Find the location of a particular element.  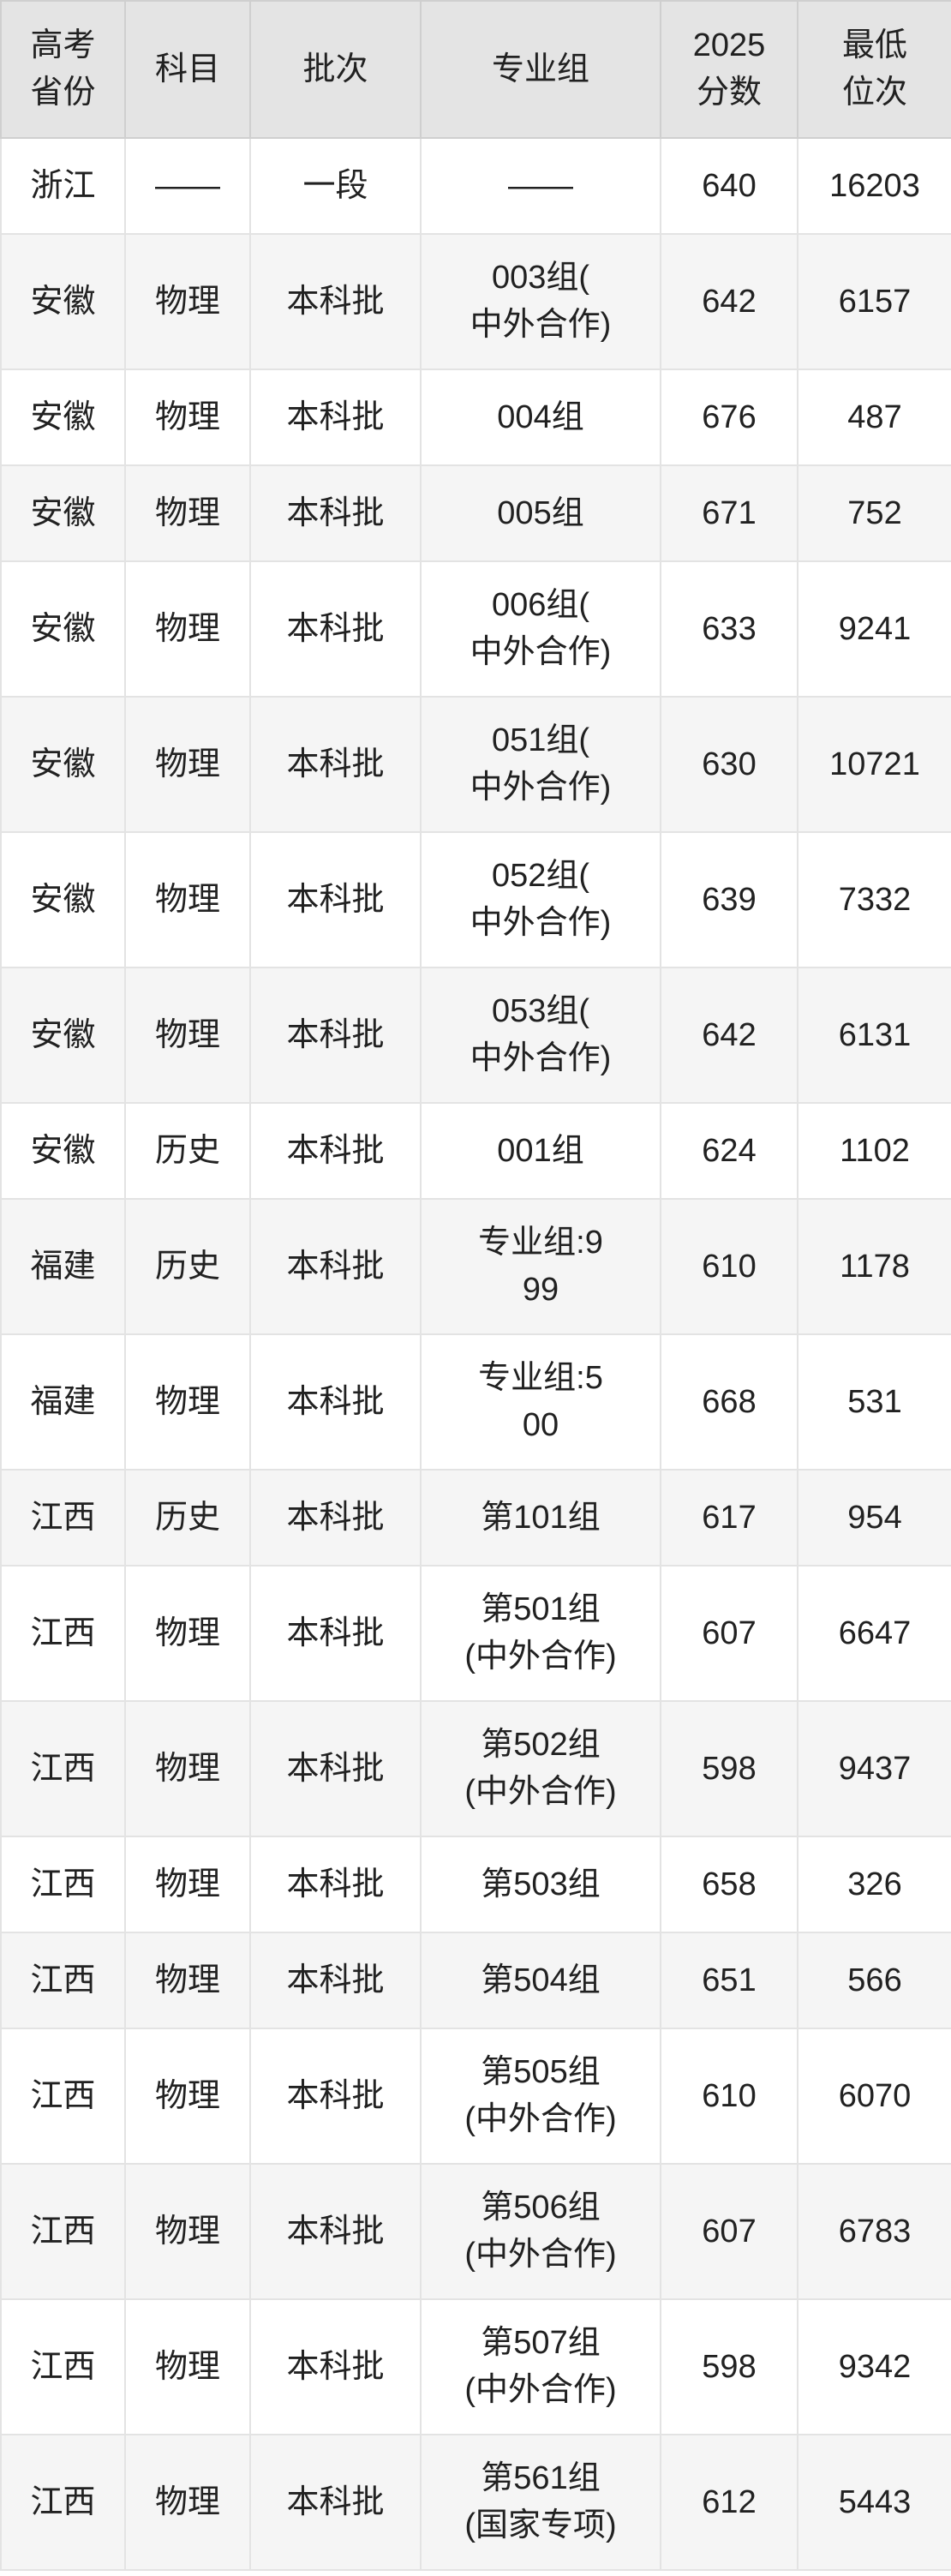

cell-lowest-rank: 1102 is located at coordinates (874, 1151).